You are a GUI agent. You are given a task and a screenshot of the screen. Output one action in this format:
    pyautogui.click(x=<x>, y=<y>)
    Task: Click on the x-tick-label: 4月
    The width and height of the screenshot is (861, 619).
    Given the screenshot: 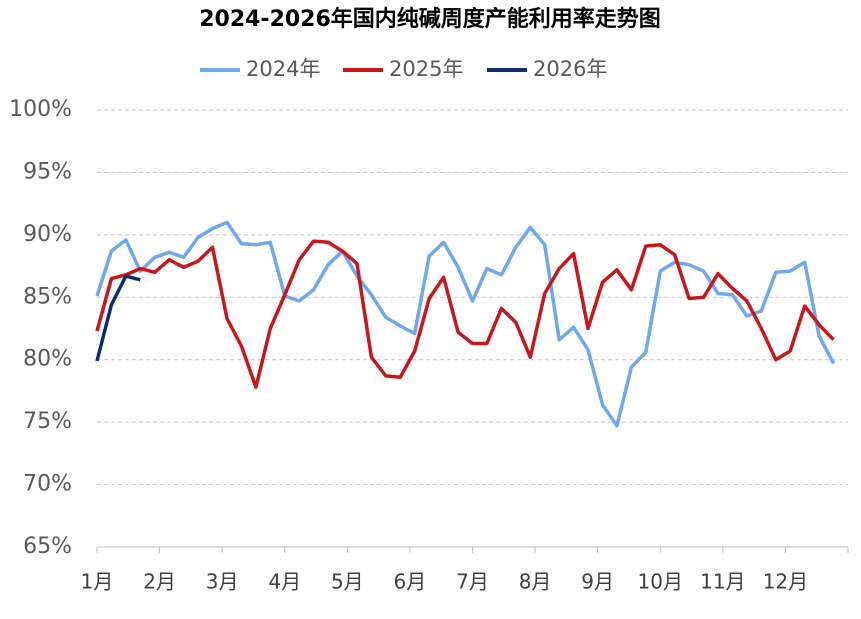 What is the action you would take?
    pyautogui.click(x=284, y=582)
    